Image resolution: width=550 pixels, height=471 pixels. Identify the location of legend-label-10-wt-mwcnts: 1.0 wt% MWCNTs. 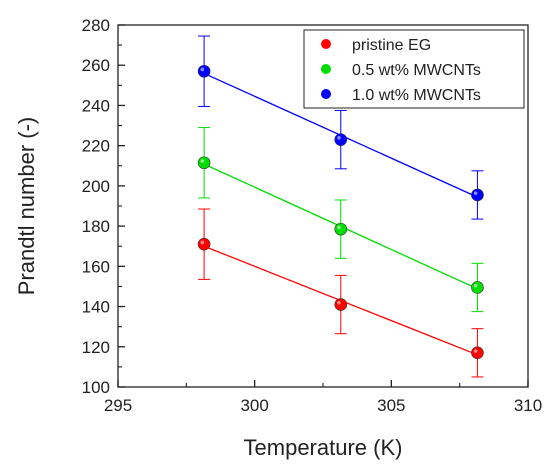
(416, 95).